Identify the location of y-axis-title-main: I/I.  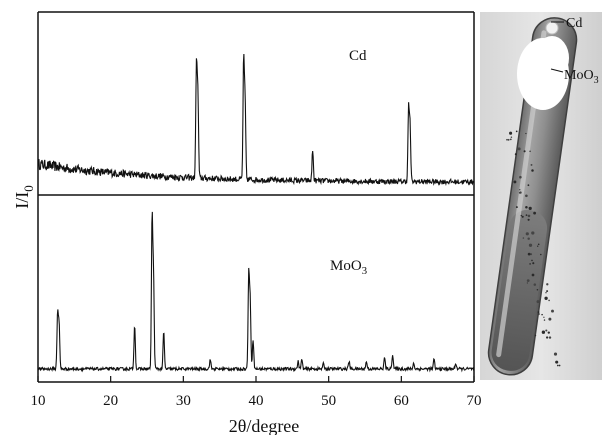
(22, 200).